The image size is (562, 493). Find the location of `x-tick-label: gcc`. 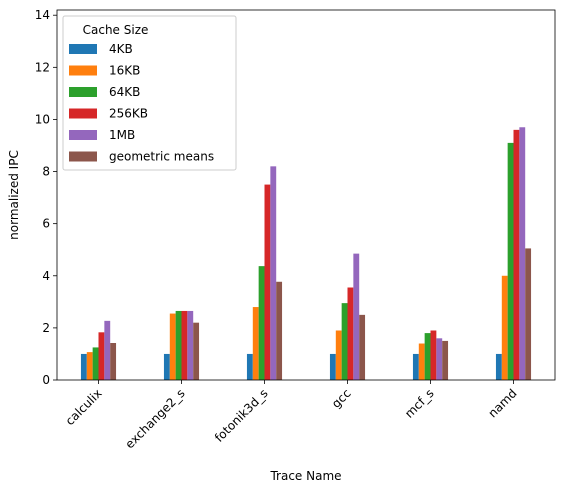

x-tick-label: gcc is located at coordinates (341, 398).